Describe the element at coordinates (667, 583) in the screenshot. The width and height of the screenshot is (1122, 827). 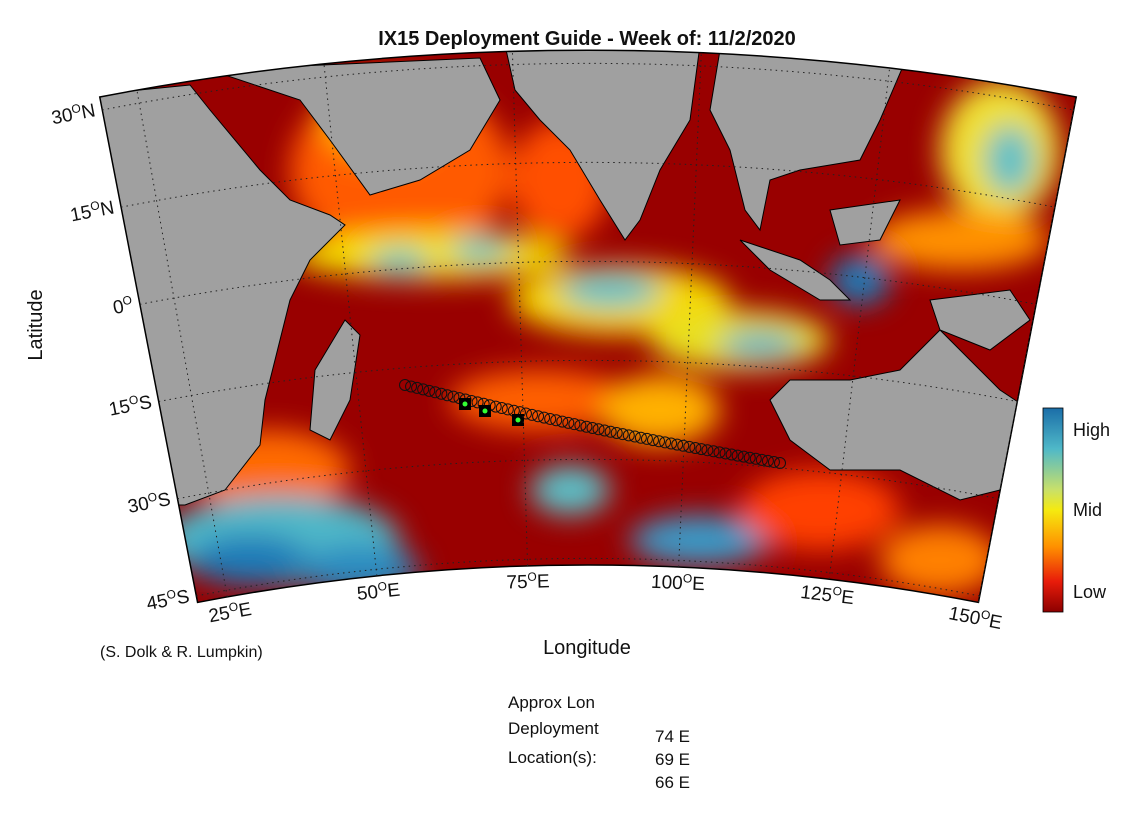
I see `tick-number: 100` at that location.